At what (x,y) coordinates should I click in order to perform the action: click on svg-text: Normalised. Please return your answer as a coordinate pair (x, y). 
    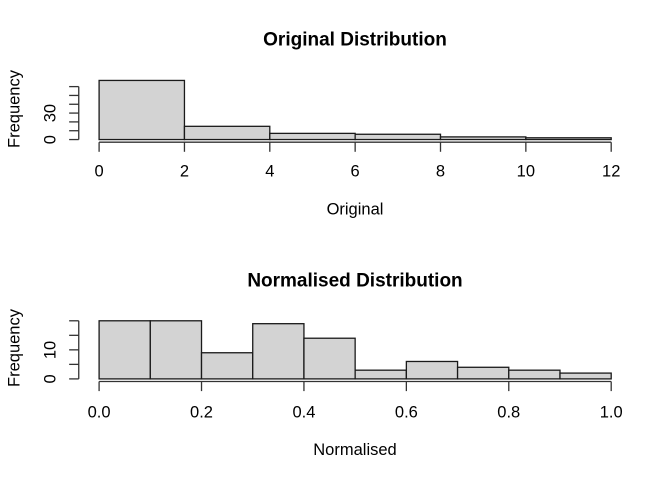
    Looking at the image, I should click on (354, 450).